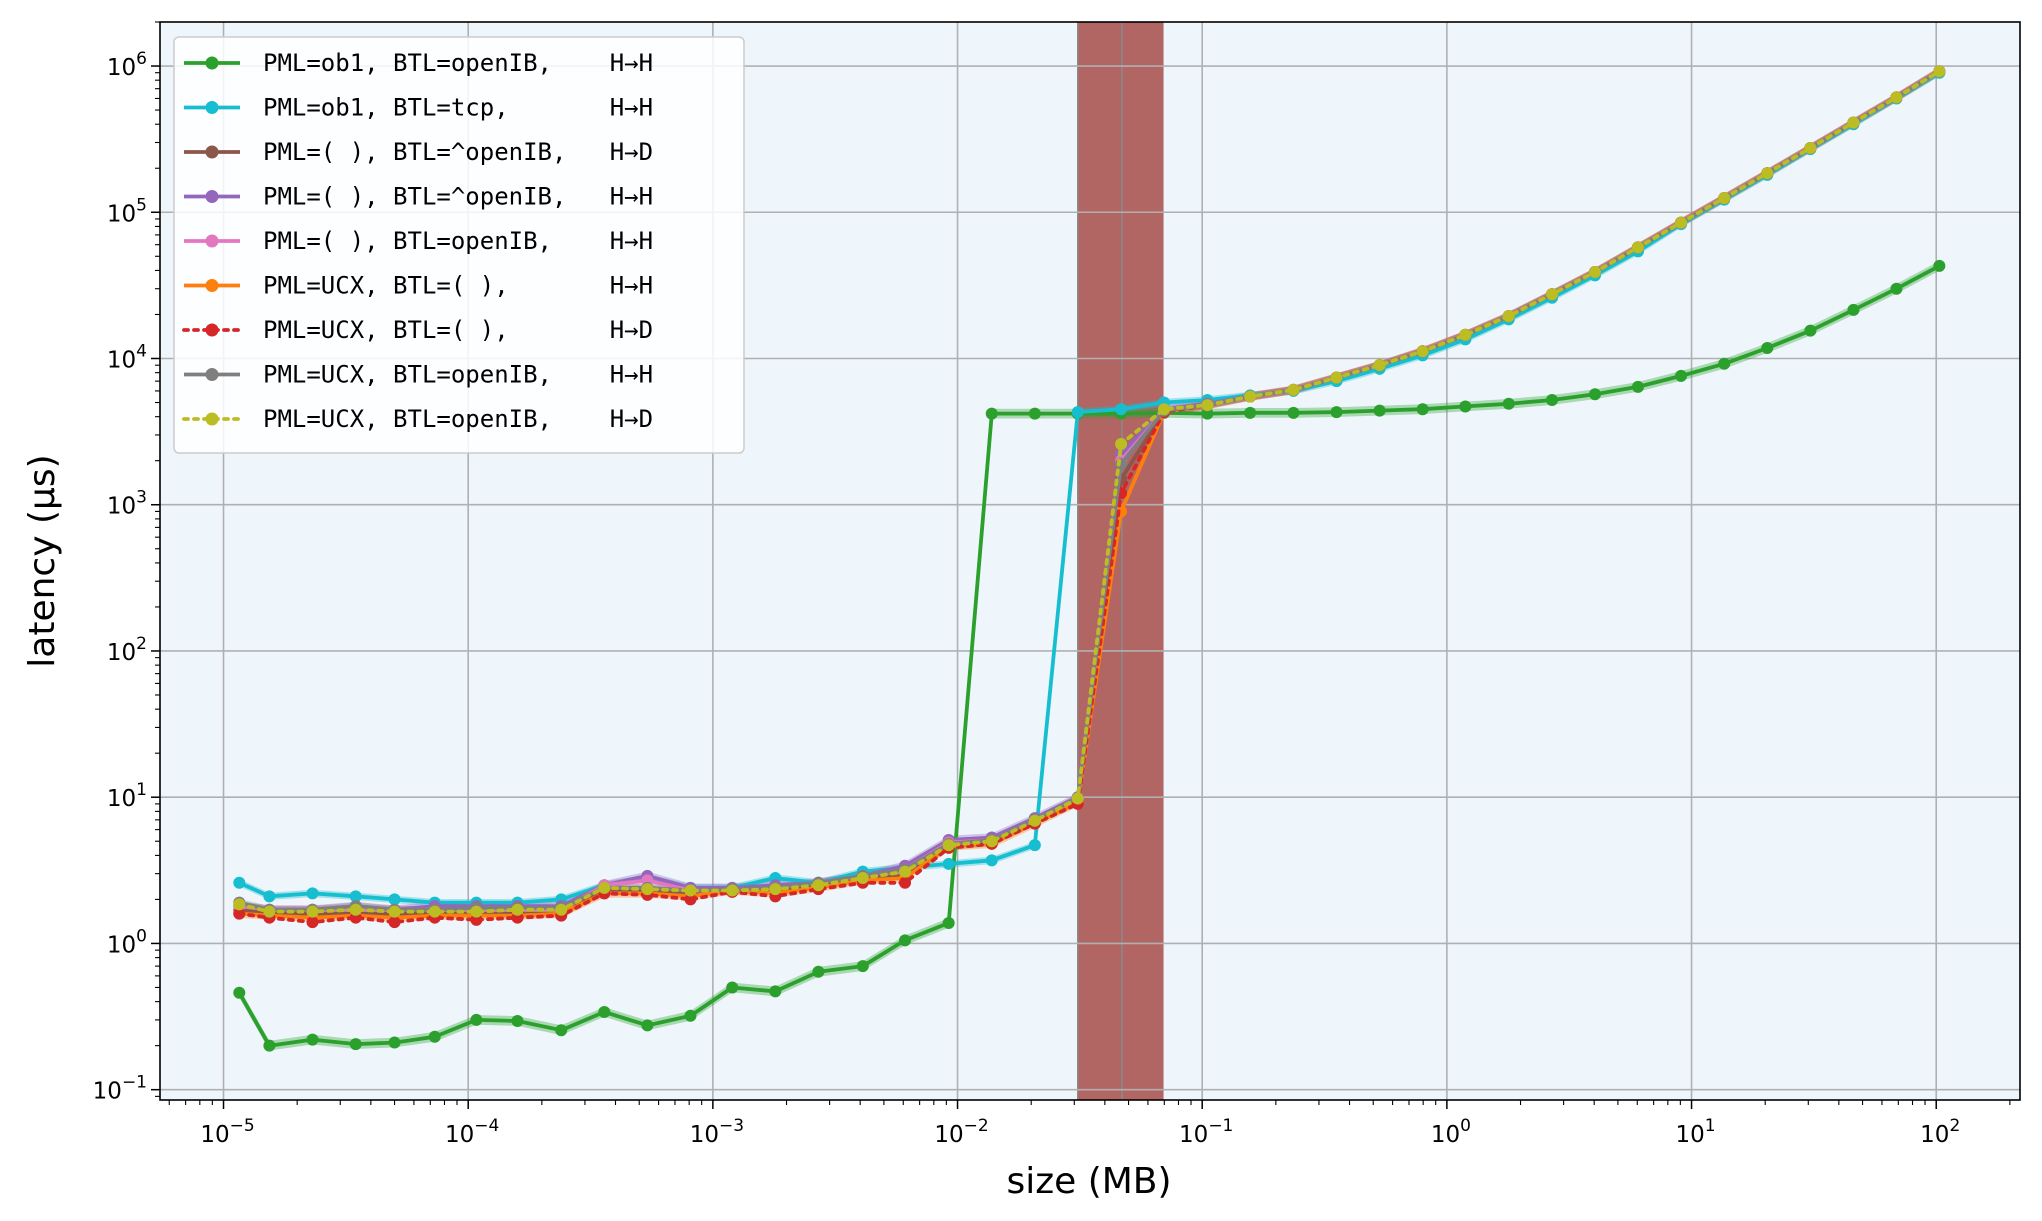 The height and width of the screenshot is (1221, 2042). What do you see at coordinates (472, 1132) in the screenshot?
I see `x-tick-label-1: 10⁻⁴` at bounding box center [472, 1132].